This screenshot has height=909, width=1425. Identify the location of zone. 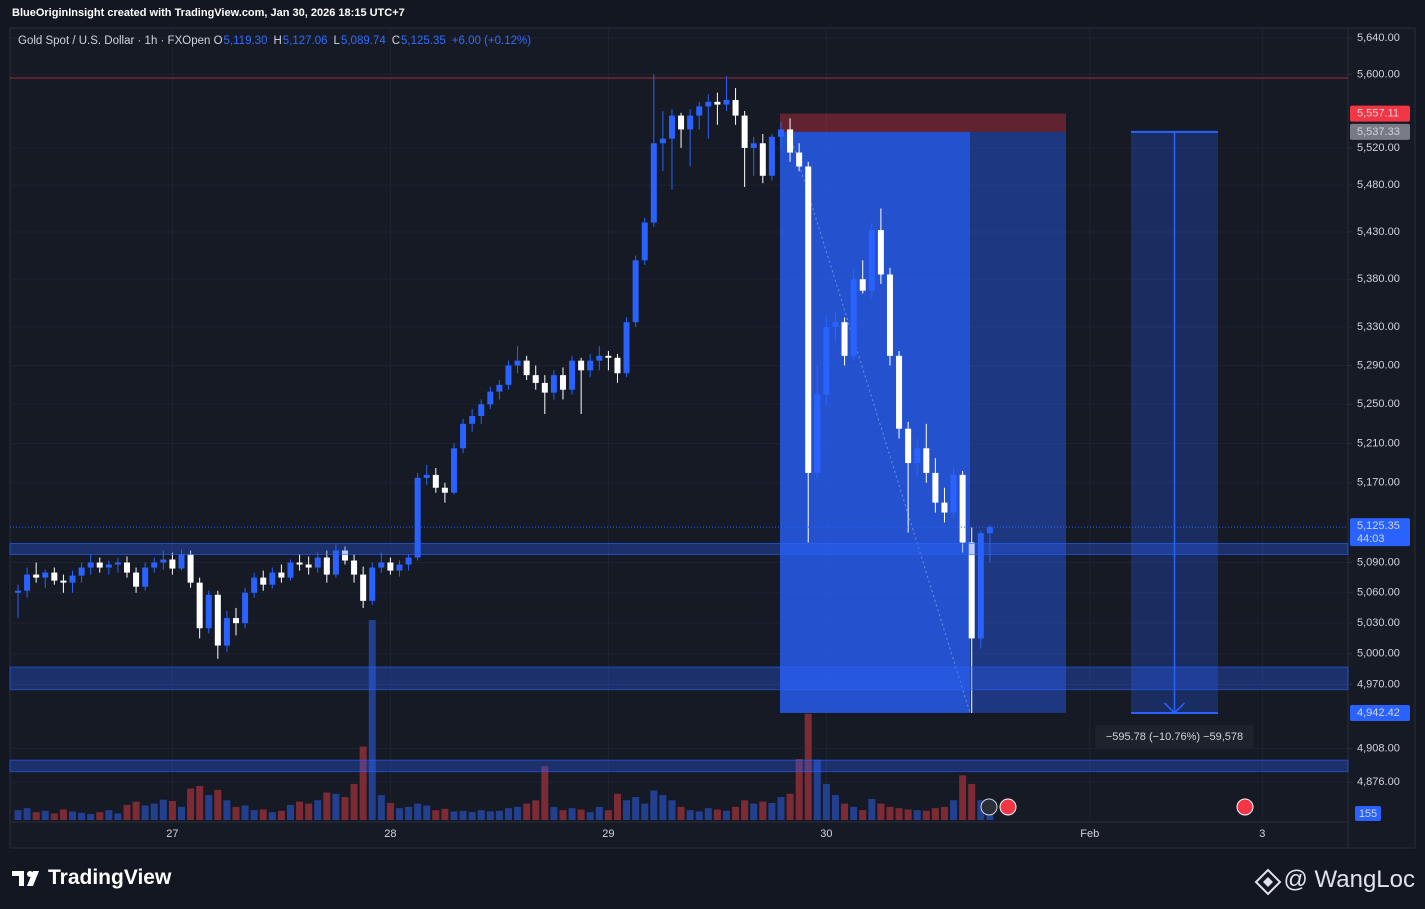
(679, 678).